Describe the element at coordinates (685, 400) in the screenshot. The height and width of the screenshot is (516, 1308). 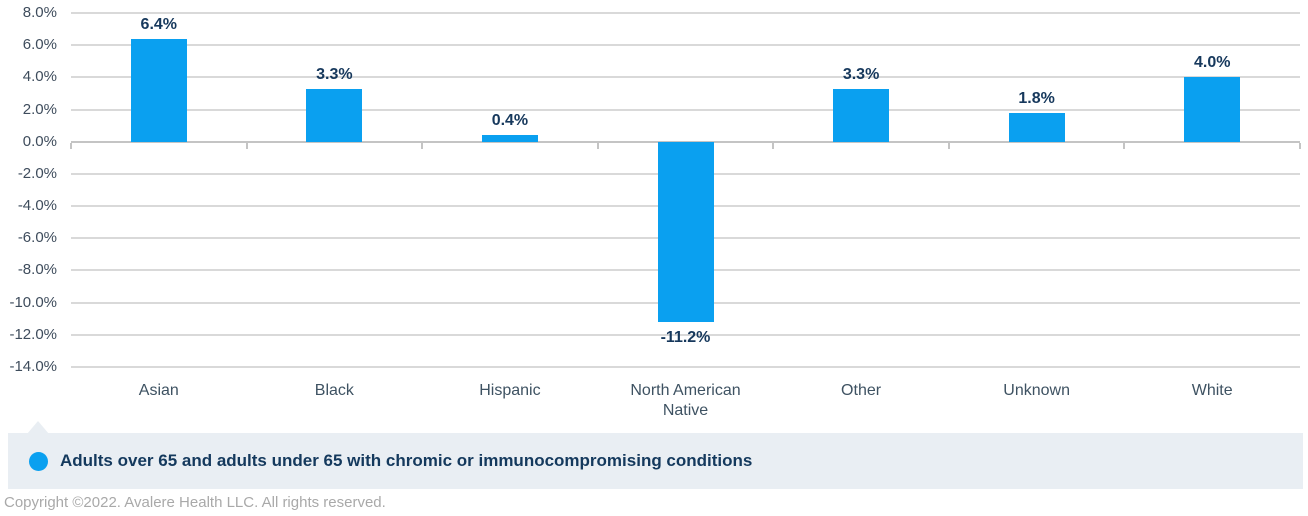
I see `x-axis-category-label-north-american-native: North American Native` at that location.